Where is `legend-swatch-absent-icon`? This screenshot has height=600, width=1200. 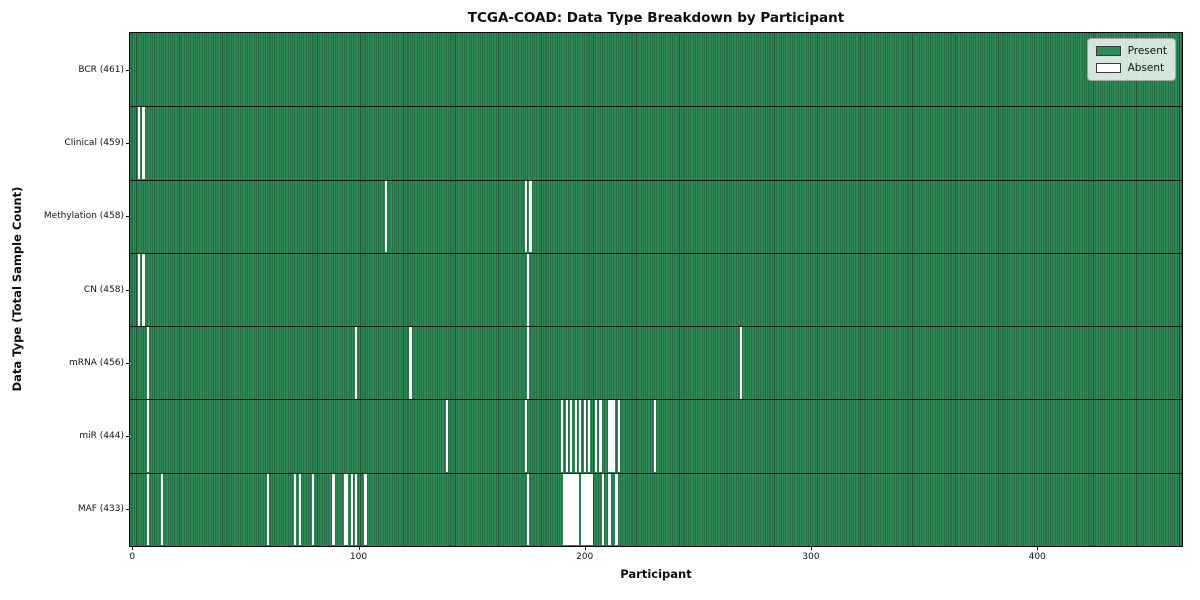 legend-swatch-absent-icon is located at coordinates (1108, 68).